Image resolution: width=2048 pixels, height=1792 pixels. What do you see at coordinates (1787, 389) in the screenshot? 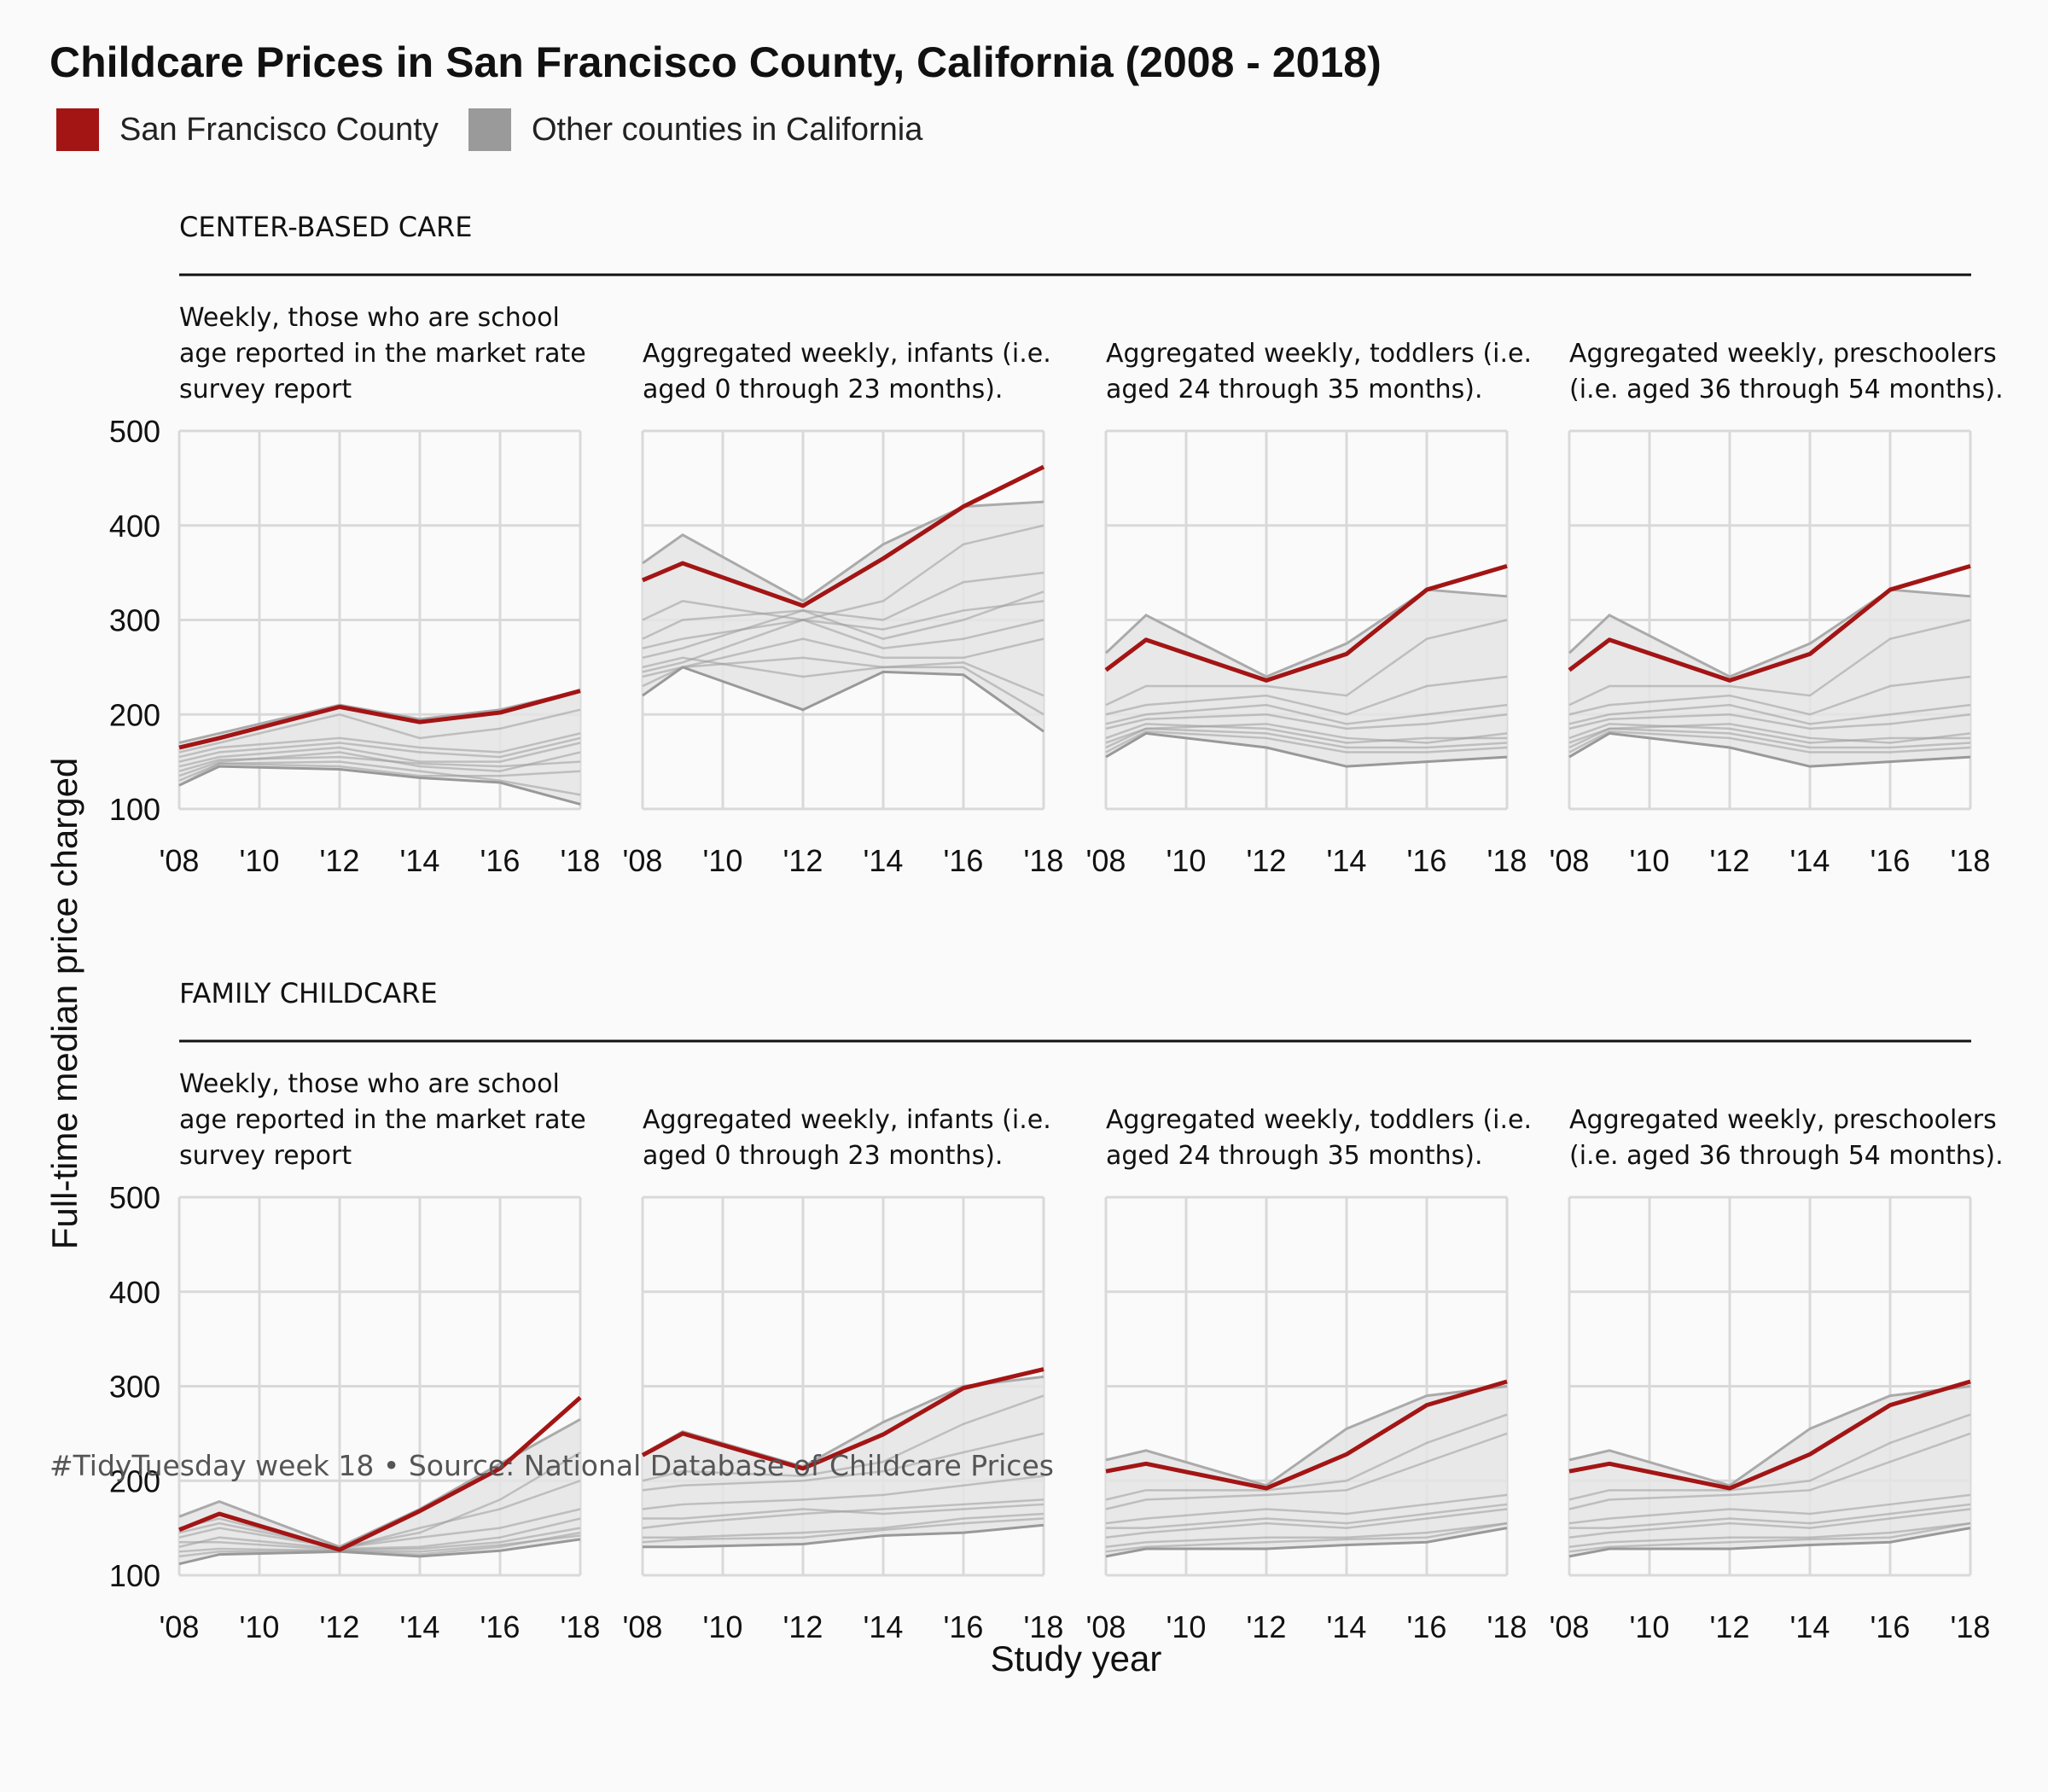
I see `panel-subtitle: (i.e. aged 36 through 54 months).` at bounding box center [1787, 389].